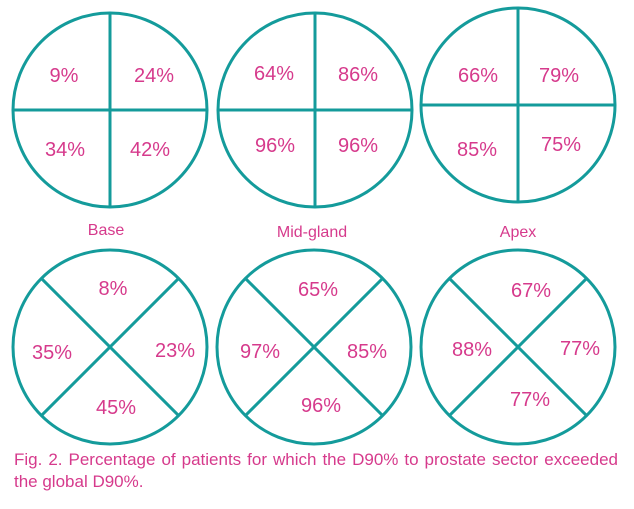  I want to click on value-bottom-left: 96%, so click(275, 146).